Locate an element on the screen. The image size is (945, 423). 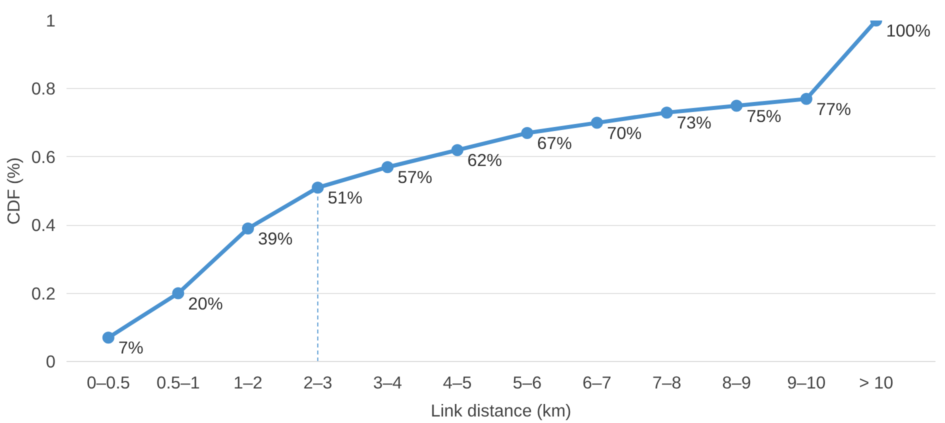
y-tick-label: 1 is located at coordinates (51, 20).